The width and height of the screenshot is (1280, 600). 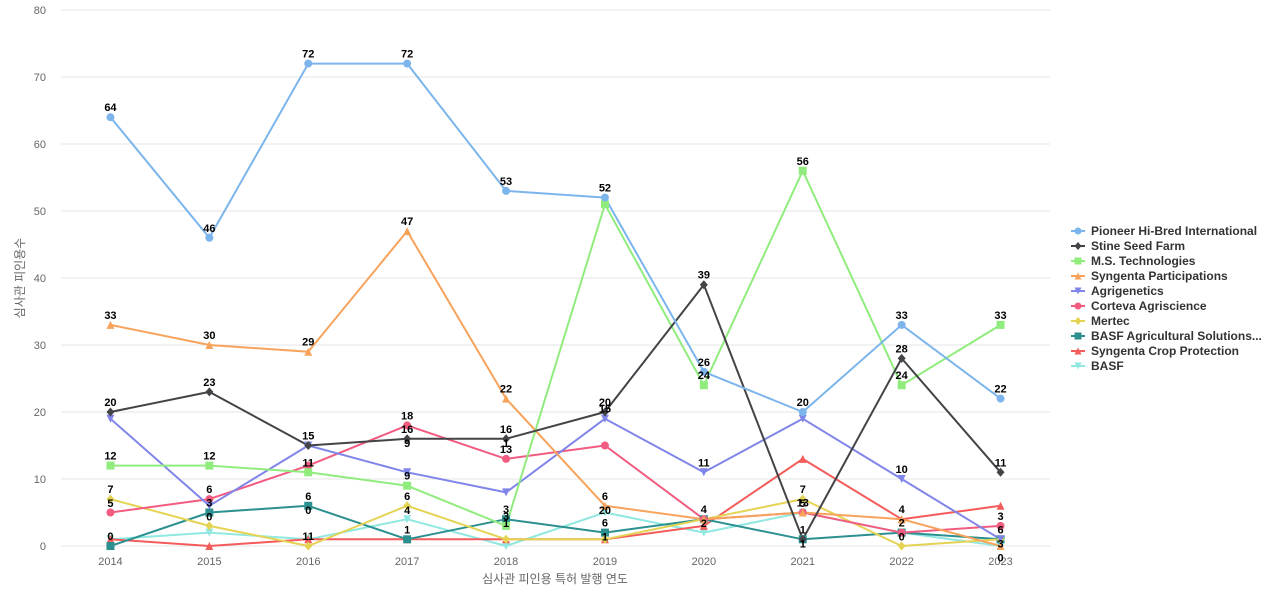 I want to click on series-line-basf-agricultural-solutions, so click(x=555, y=525).